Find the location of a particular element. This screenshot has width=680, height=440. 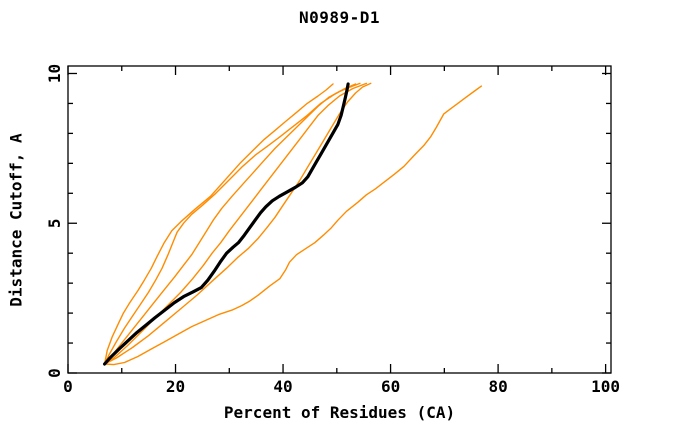

y-axis-label: Distance Cutoff, A is located at coordinates (16, 220).